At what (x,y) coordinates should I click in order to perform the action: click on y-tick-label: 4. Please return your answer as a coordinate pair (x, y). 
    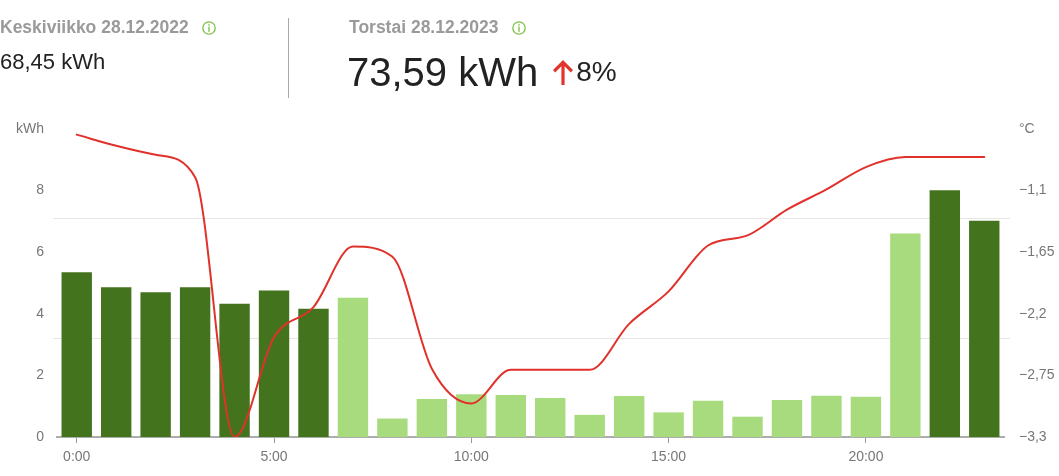
    Looking at the image, I should click on (40, 312).